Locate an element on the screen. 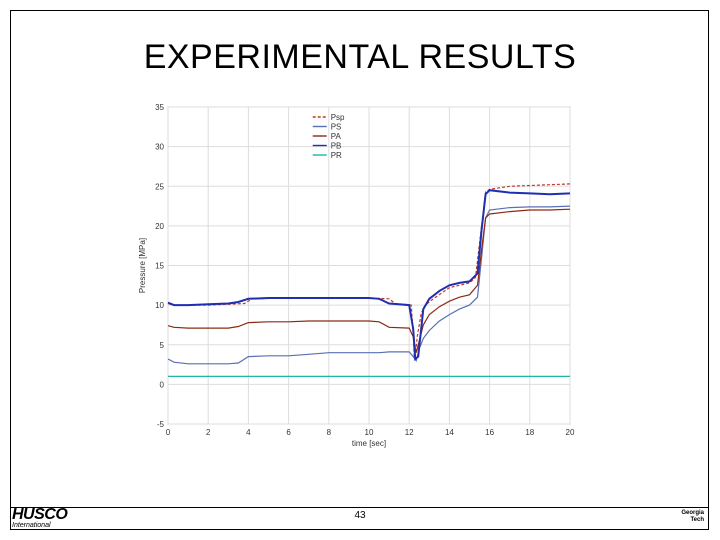  y-tick-label: 5 is located at coordinates (162, 345).